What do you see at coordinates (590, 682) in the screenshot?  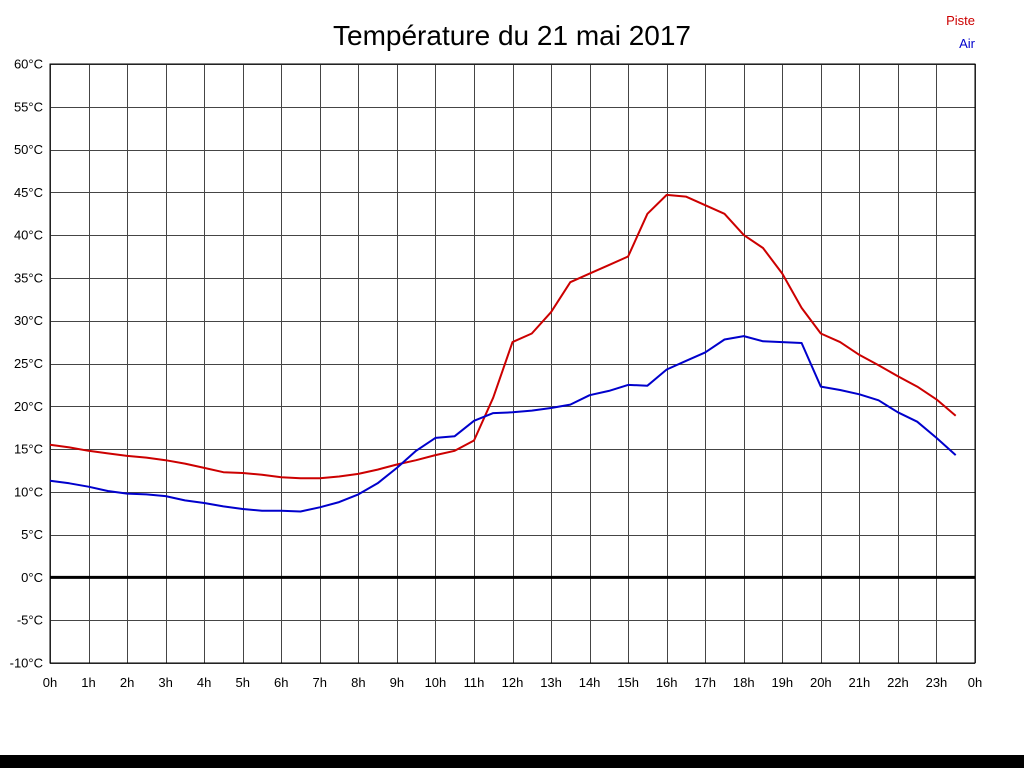 I see `x-tick-label: 14h` at bounding box center [590, 682].